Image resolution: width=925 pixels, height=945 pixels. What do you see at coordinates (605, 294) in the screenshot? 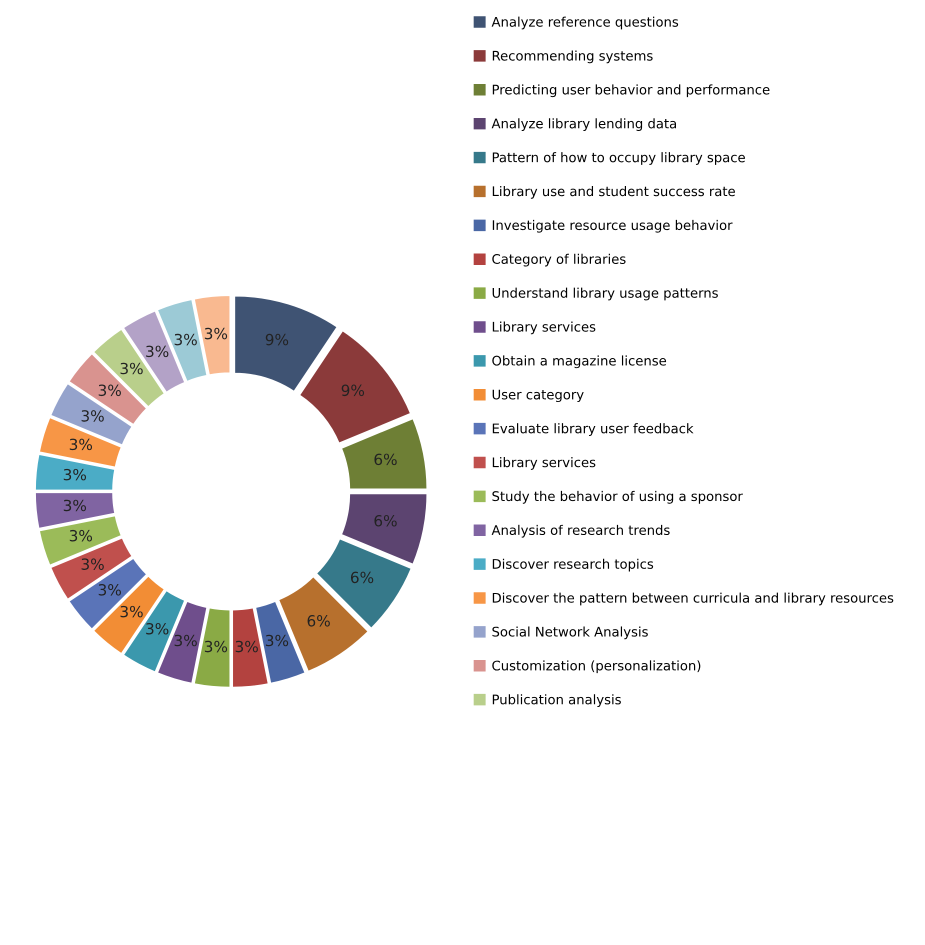
I see `legend-label: Understand library usage patterns` at bounding box center [605, 294].